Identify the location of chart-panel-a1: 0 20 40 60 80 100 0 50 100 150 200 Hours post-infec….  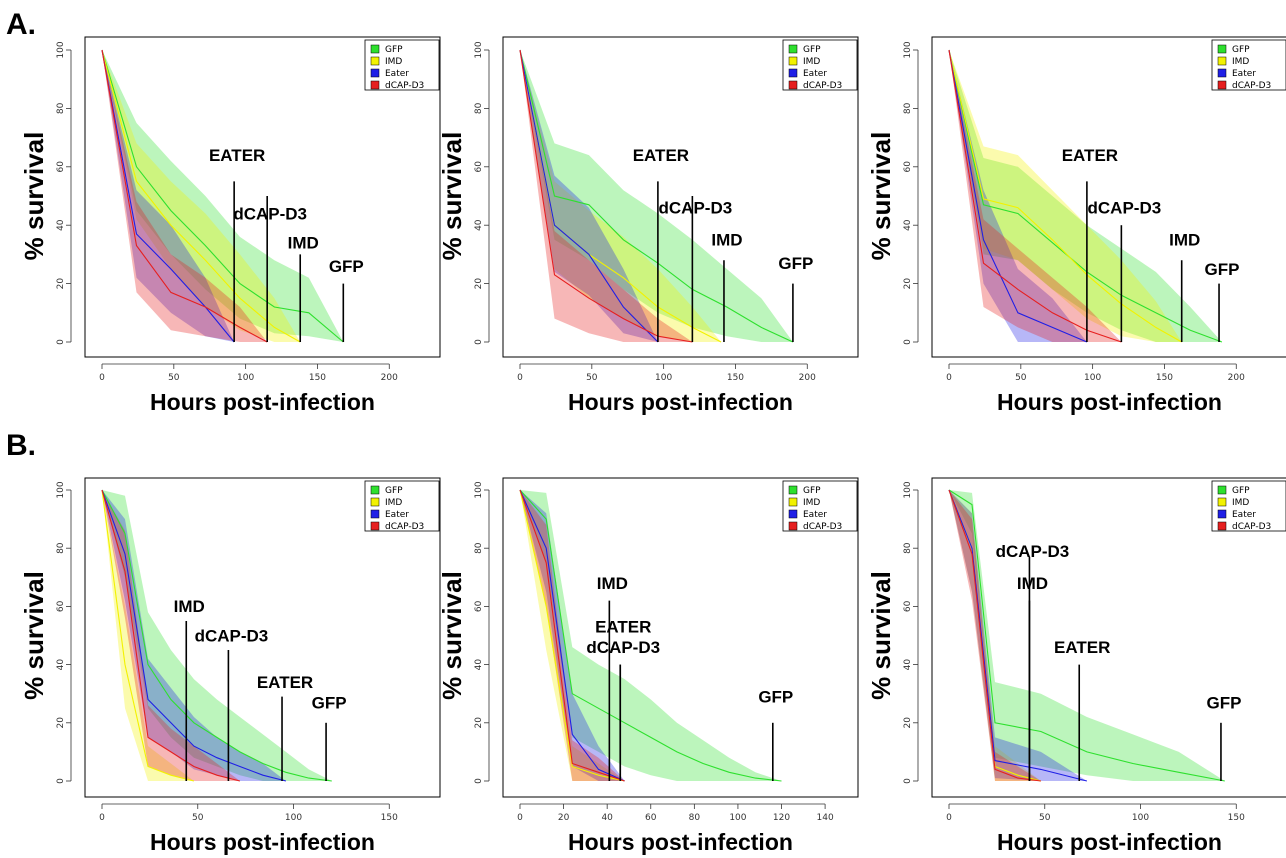
(230, 225).